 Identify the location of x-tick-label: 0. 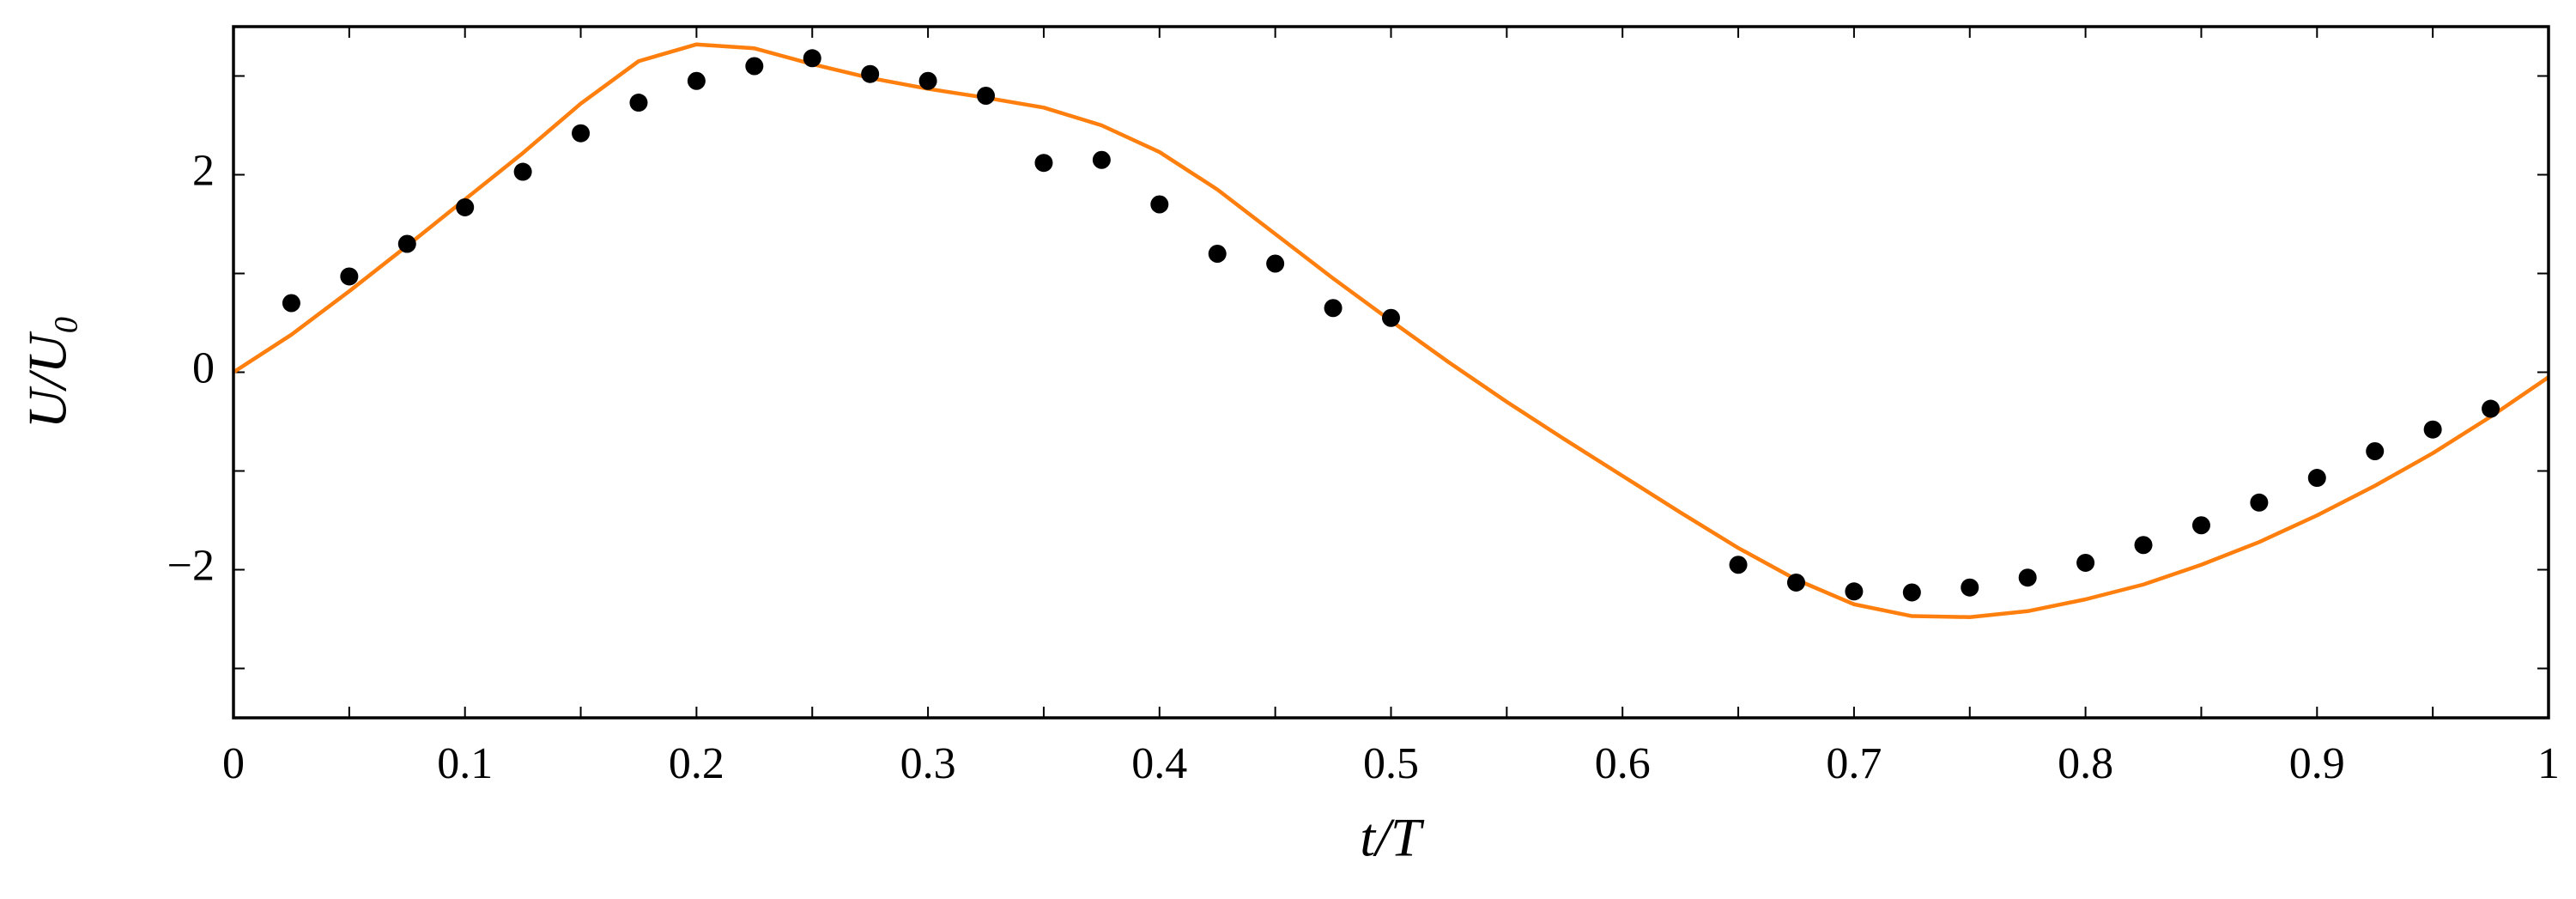
(234, 763).